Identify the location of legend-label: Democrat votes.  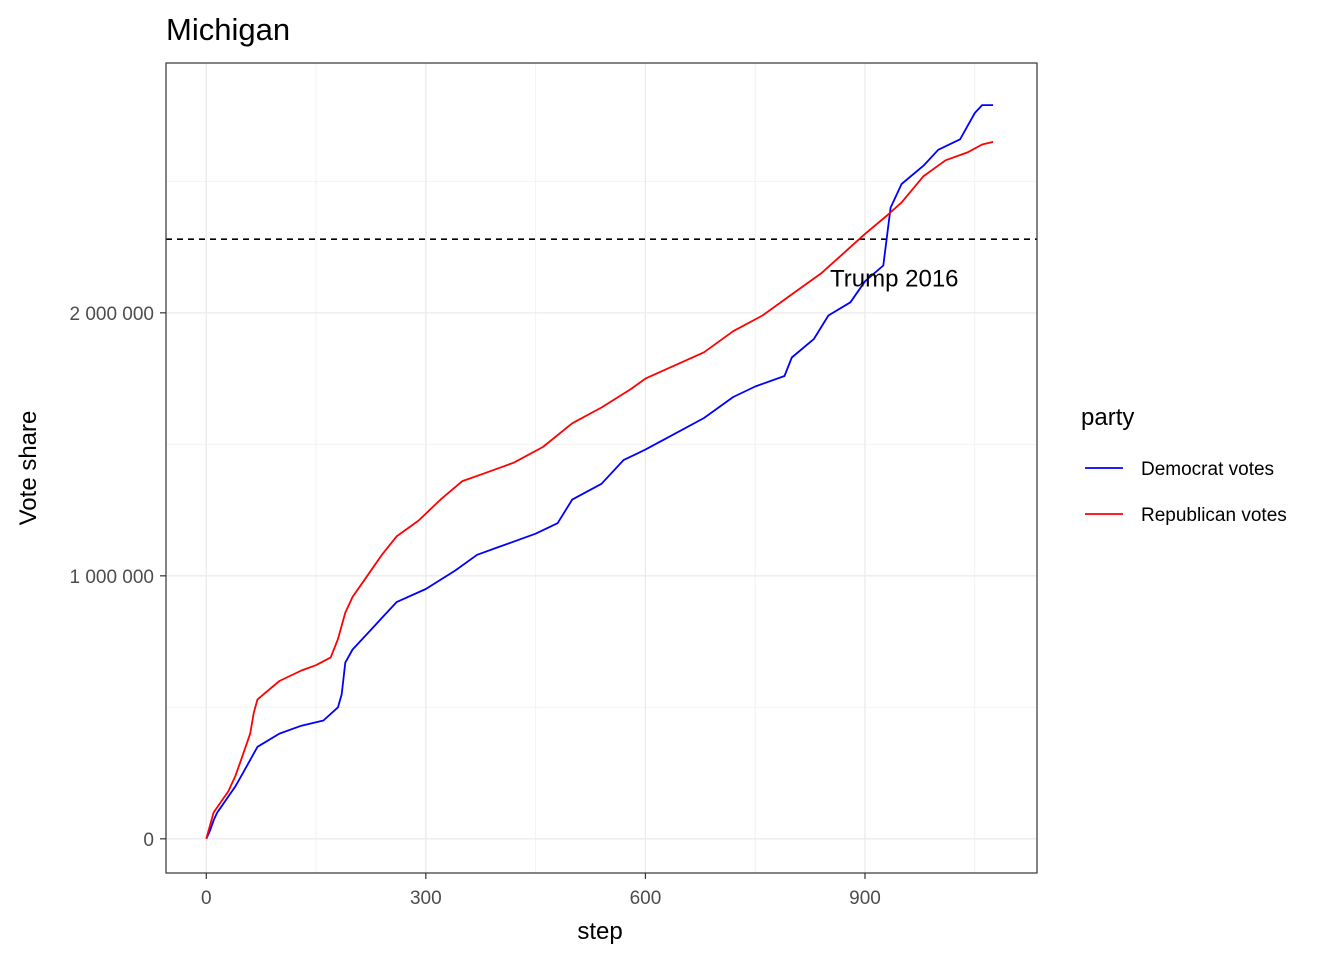
(1207, 469).